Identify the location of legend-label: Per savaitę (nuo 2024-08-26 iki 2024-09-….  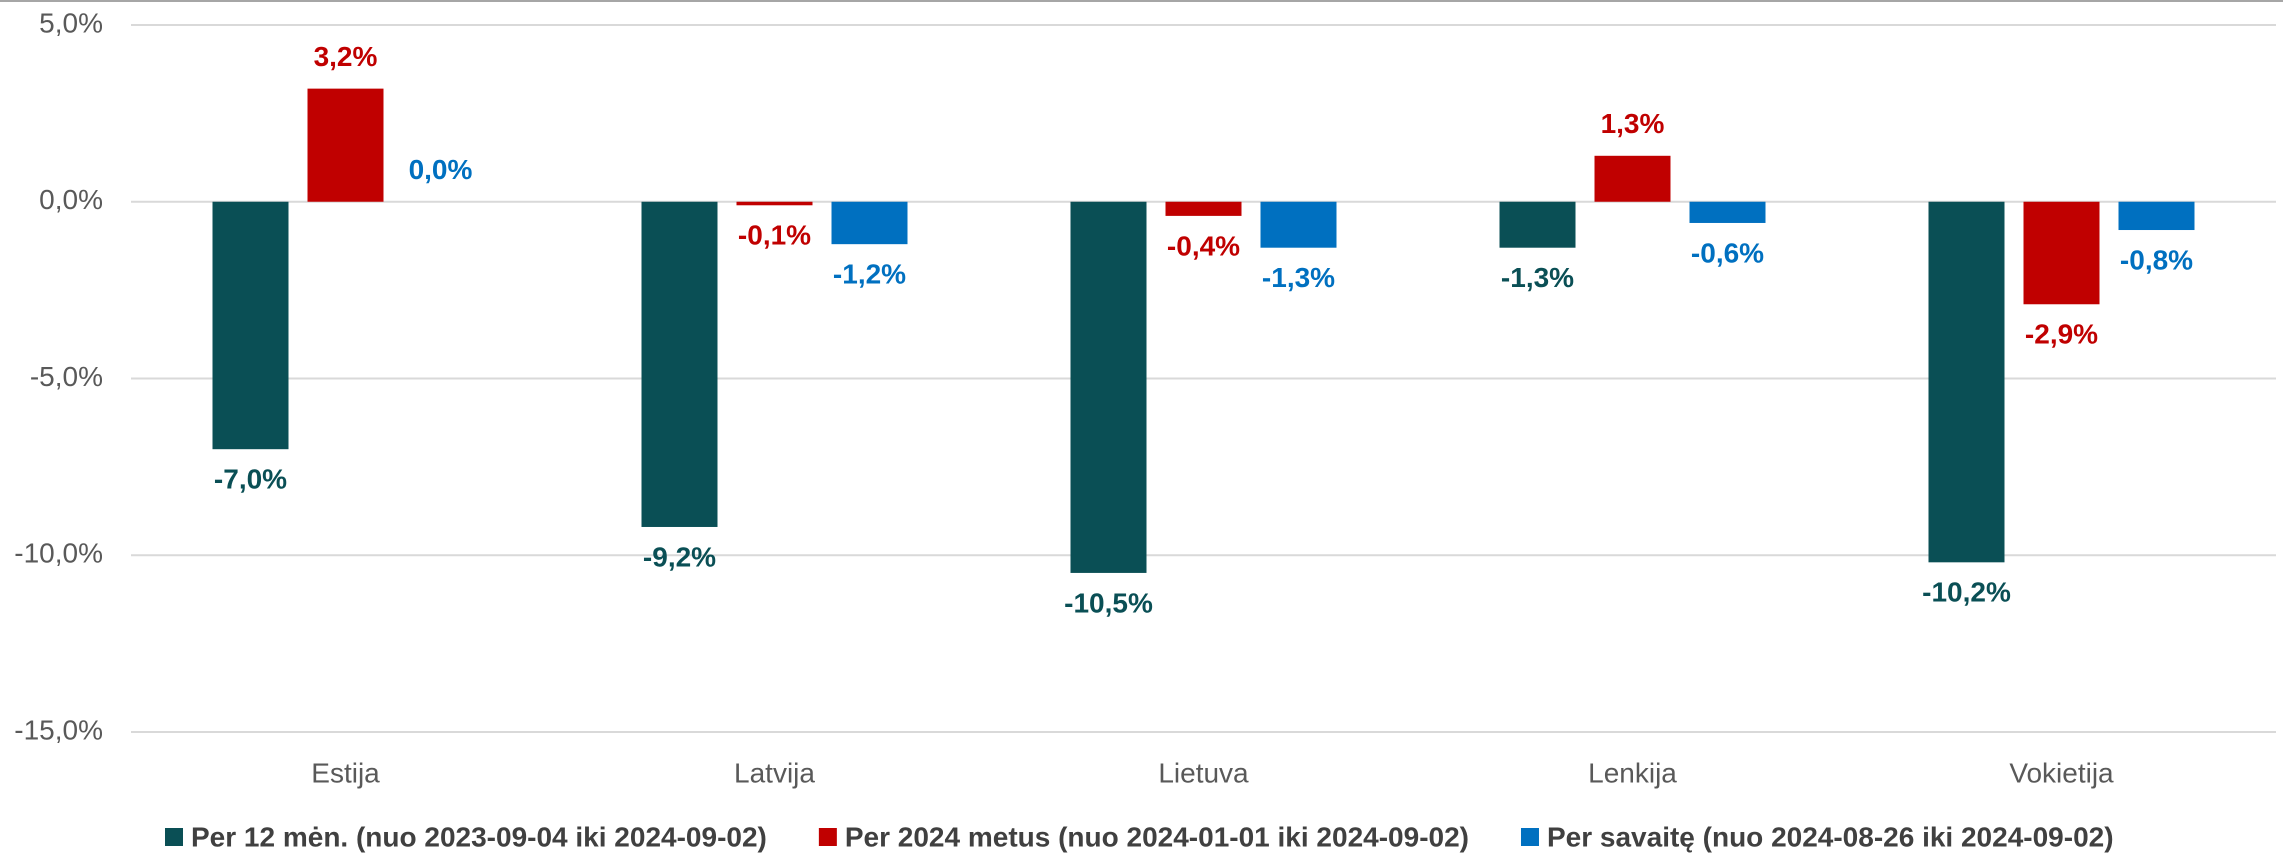
(1830, 836).